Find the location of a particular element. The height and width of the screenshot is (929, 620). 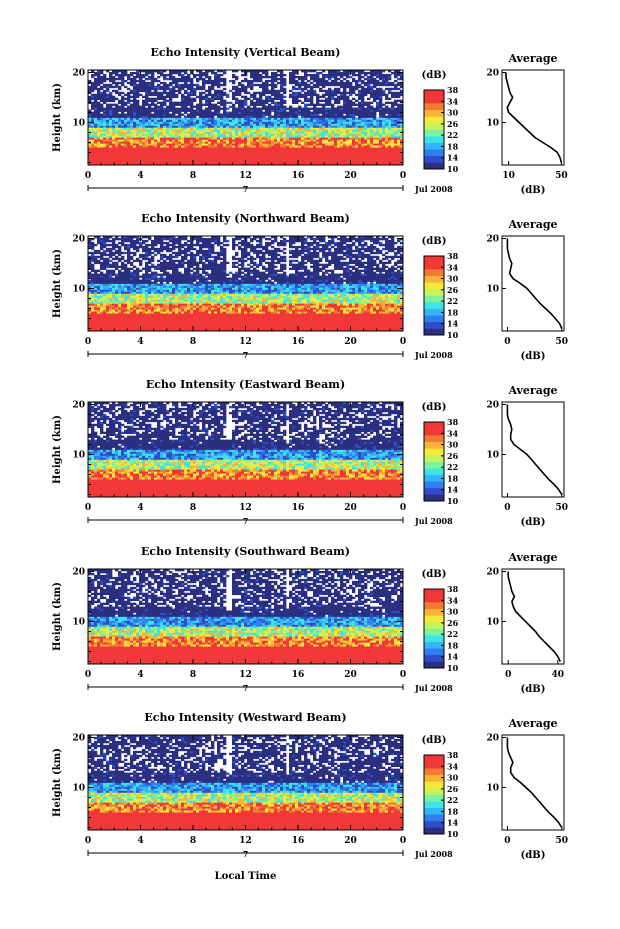

average-title: Average is located at coordinates (532, 58).